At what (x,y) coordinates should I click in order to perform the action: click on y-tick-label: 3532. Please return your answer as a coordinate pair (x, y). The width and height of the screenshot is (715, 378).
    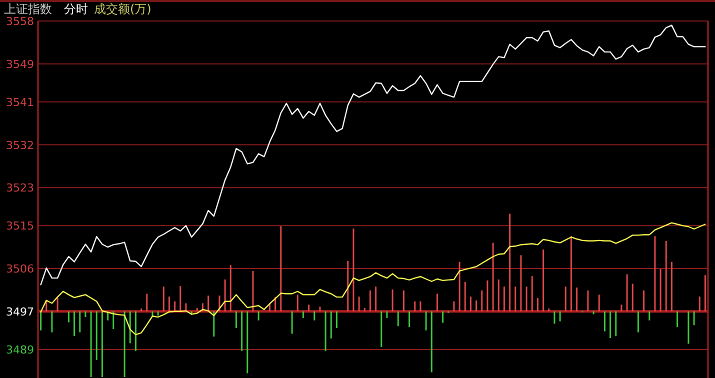
    Looking at the image, I should click on (20, 145).